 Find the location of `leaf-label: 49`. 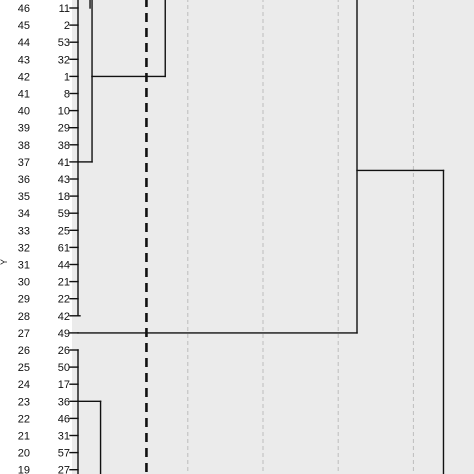

leaf-label: 49 is located at coordinates (64, 334).